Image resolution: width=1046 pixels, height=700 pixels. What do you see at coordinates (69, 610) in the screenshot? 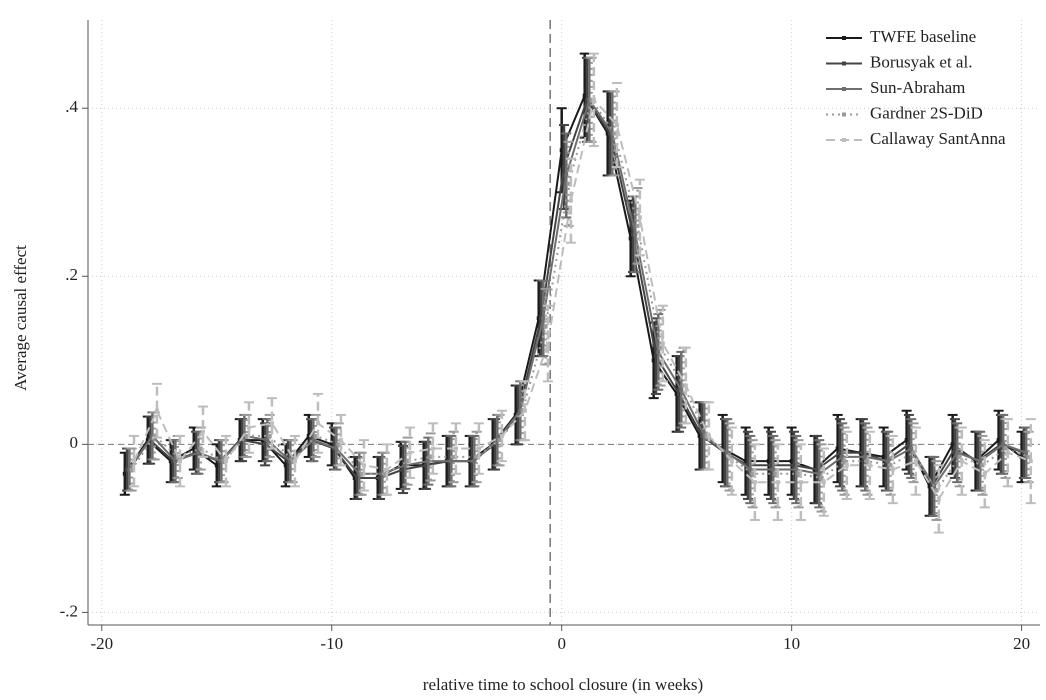
I see `y-tick-label: -.2` at bounding box center [69, 610].